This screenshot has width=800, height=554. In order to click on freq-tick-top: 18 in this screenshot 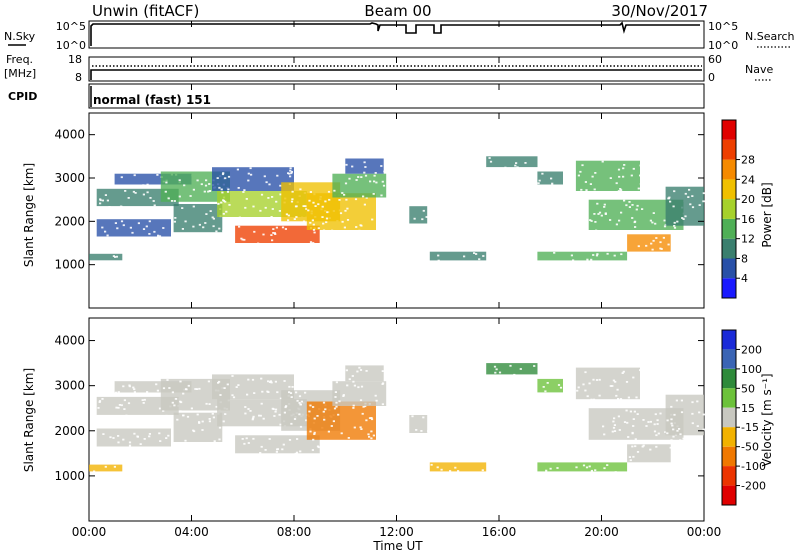, I will do `click(75, 59)`.